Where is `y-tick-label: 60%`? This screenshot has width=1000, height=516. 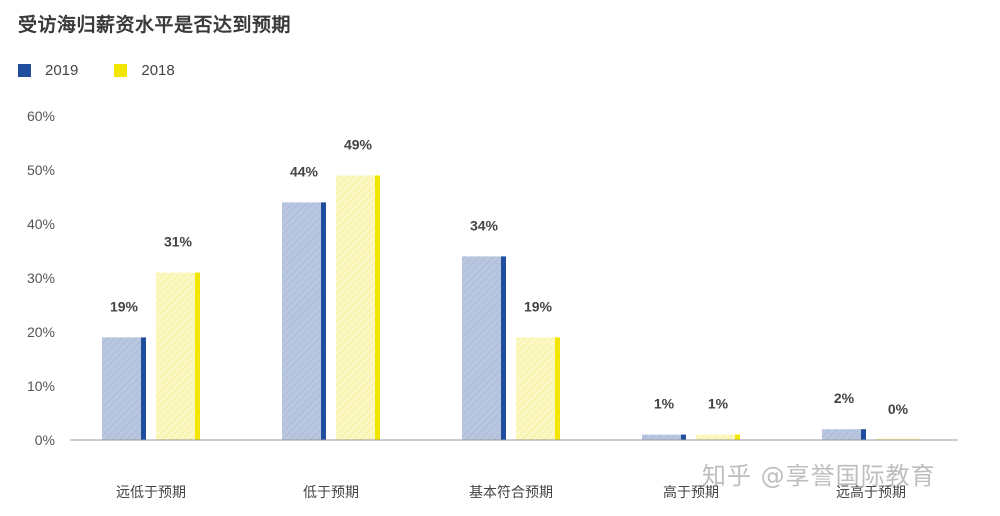 y-tick-label: 60% is located at coordinates (41, 116).